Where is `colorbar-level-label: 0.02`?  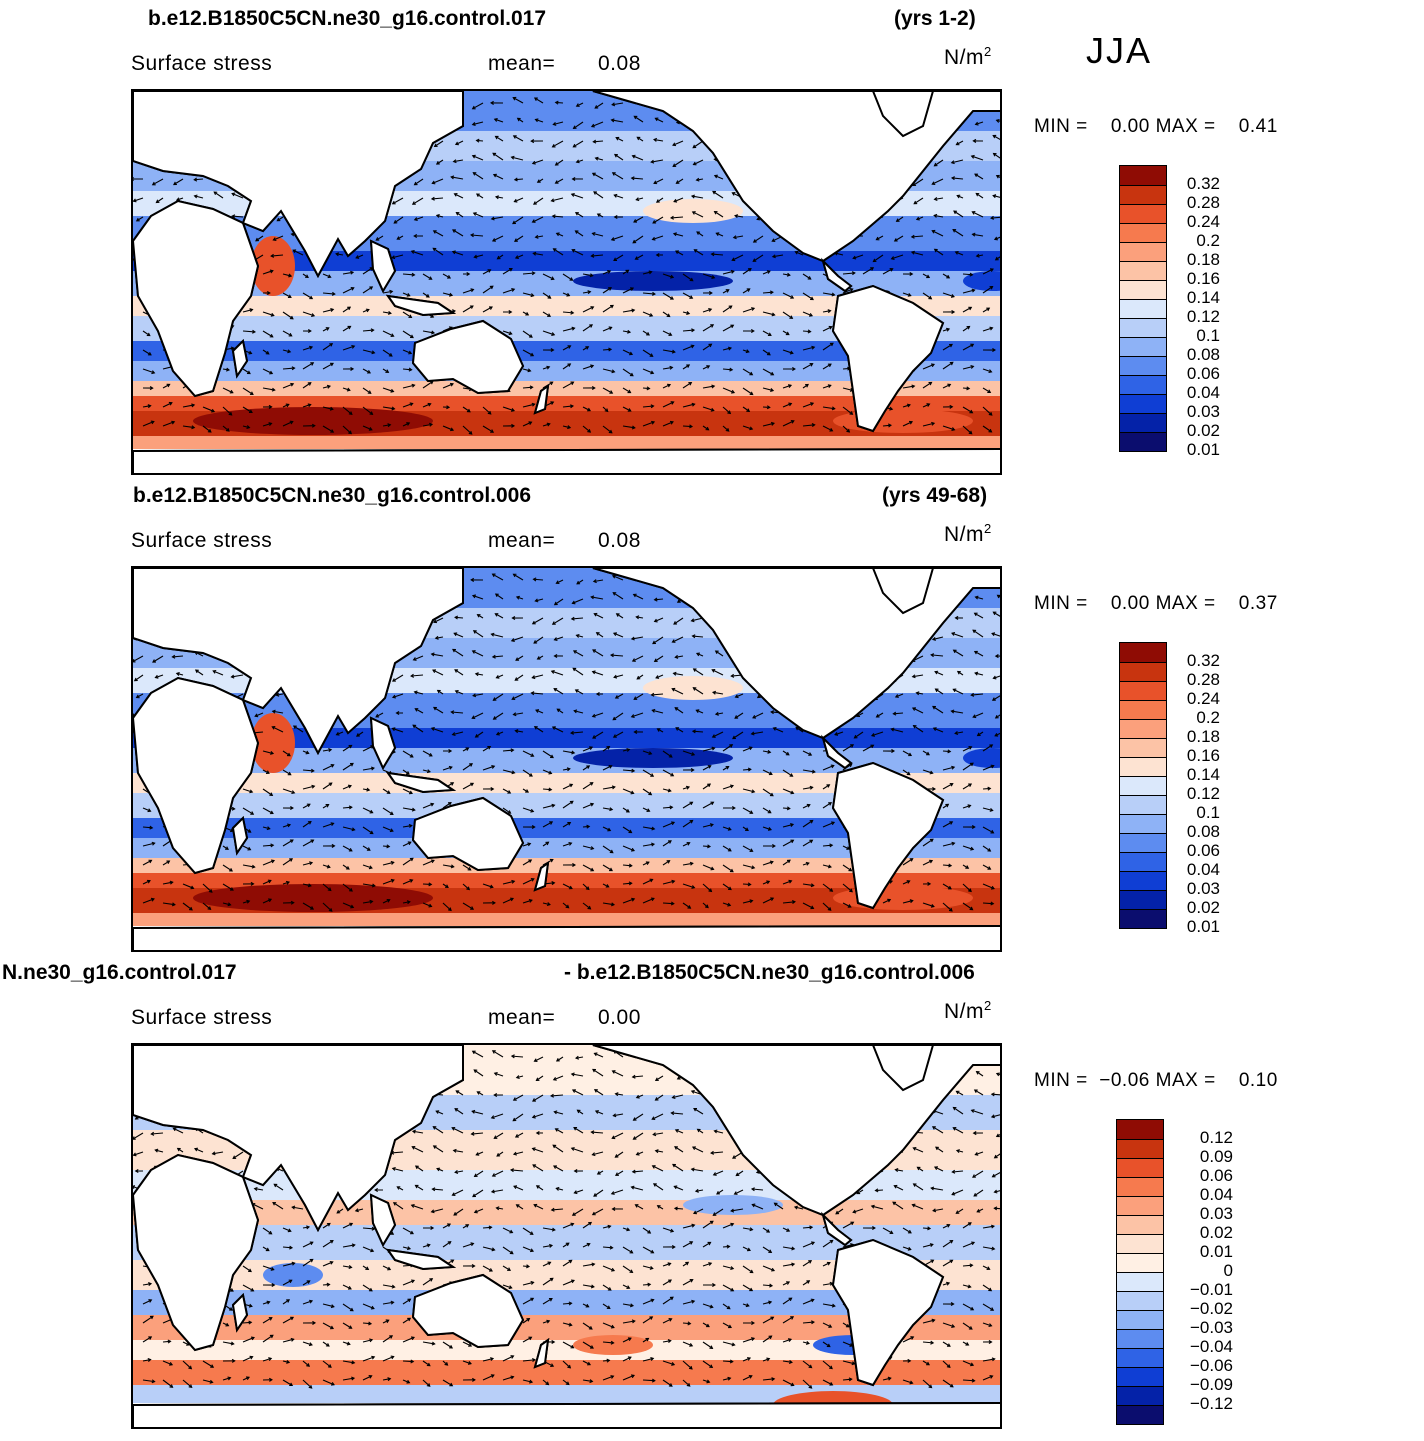 colorbar-level-label: 0.02 is located at coordinates (1203, 430).